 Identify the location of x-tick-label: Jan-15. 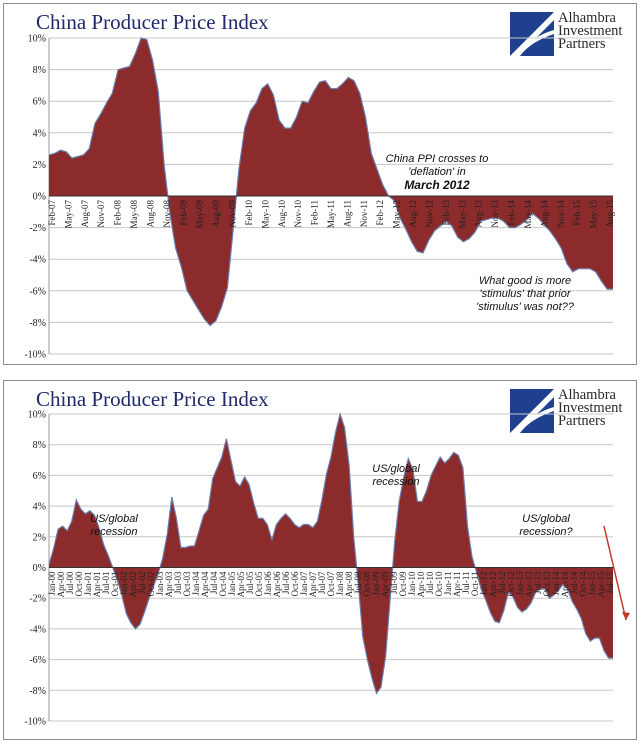
(592, 583).